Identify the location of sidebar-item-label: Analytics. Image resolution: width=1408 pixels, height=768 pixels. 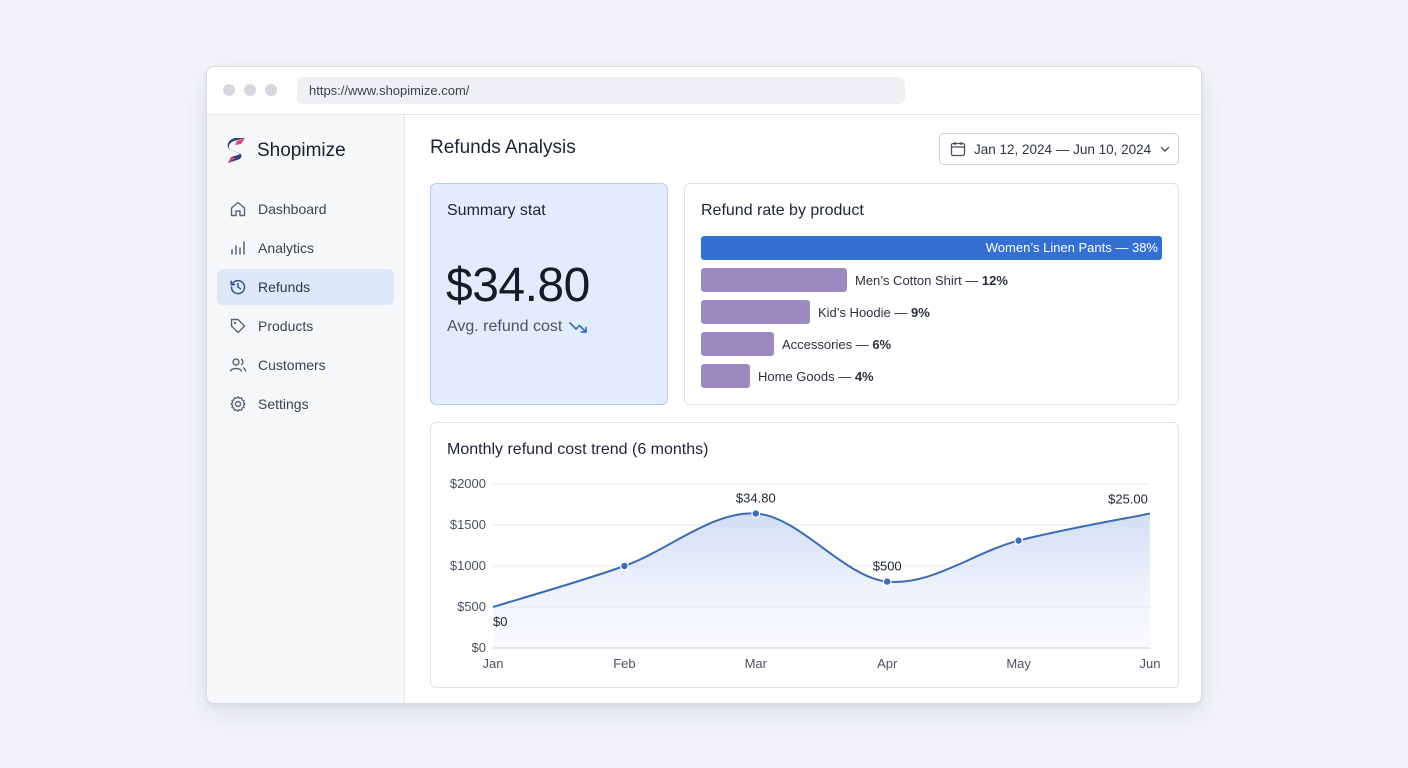
(286, 248).